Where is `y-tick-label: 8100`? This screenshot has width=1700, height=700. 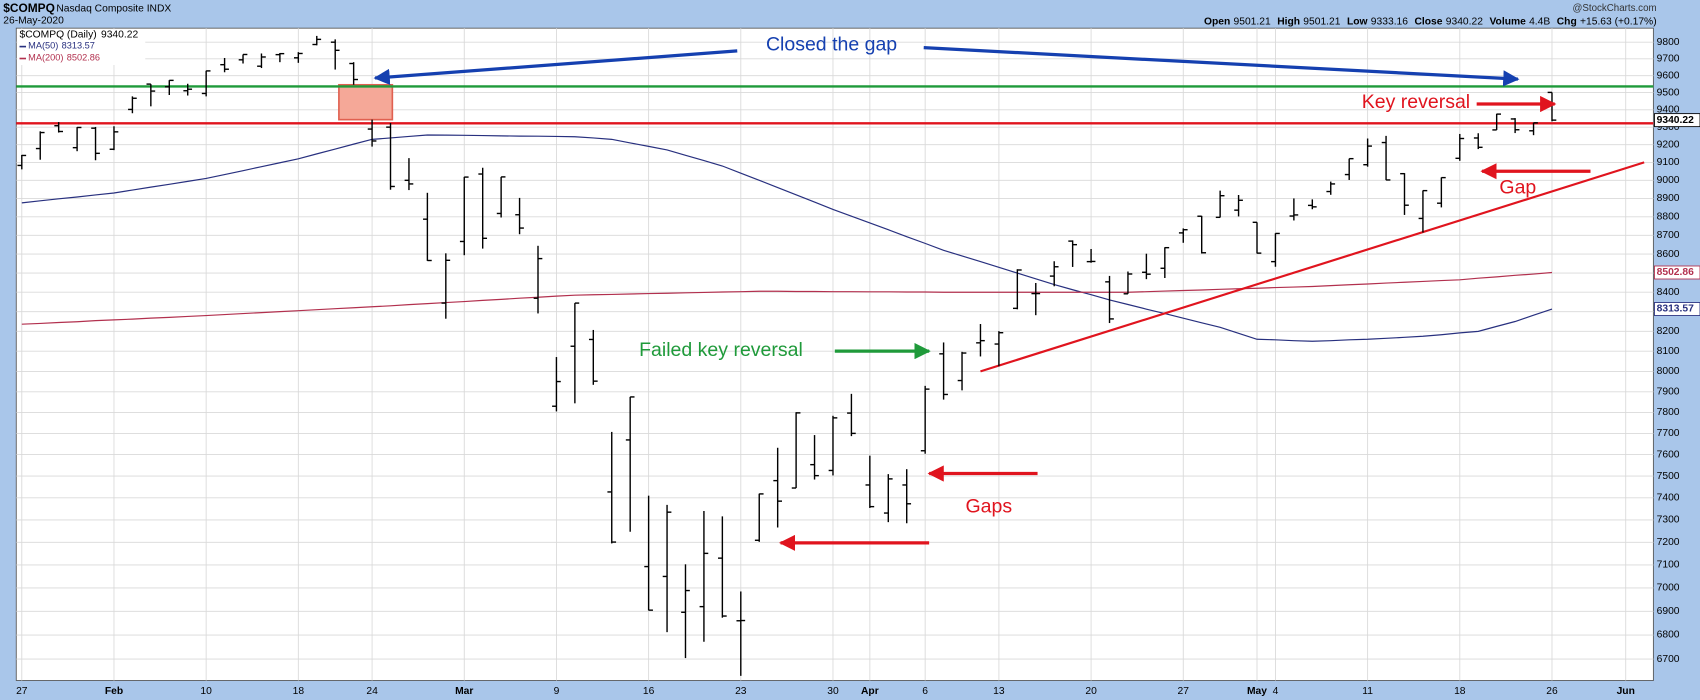 y-tick-label: 8100 is located at coordinates (1668, 351).